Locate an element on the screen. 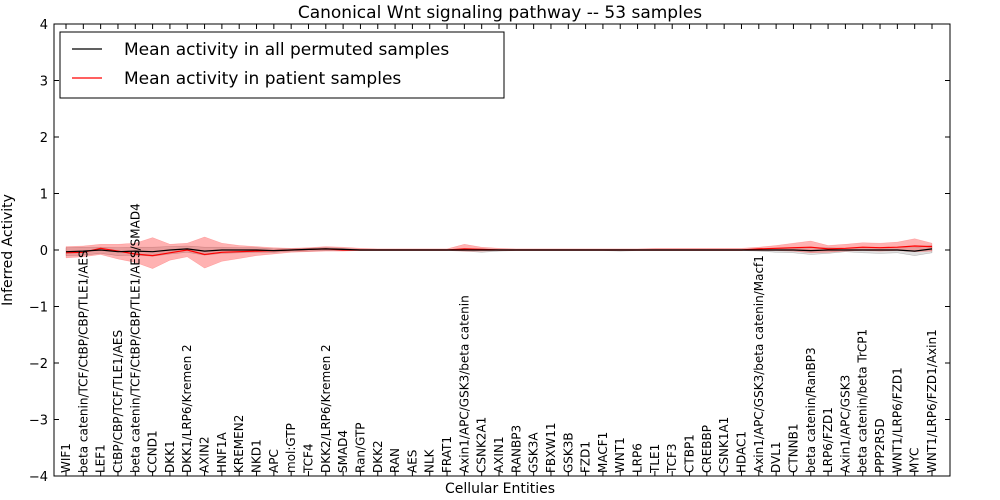 This screenshot has height=500, width=1000. x-tick-label: GSK3B is located at coordinates (568, 452).